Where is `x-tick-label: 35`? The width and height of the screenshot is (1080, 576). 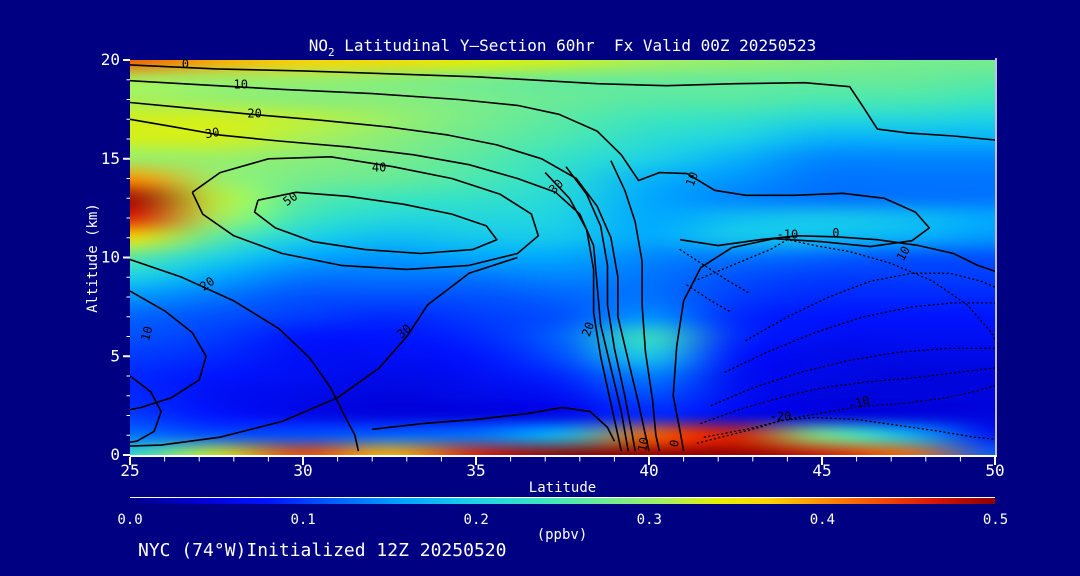
x-tick-label: 35 is located at coordinates (475, 470).